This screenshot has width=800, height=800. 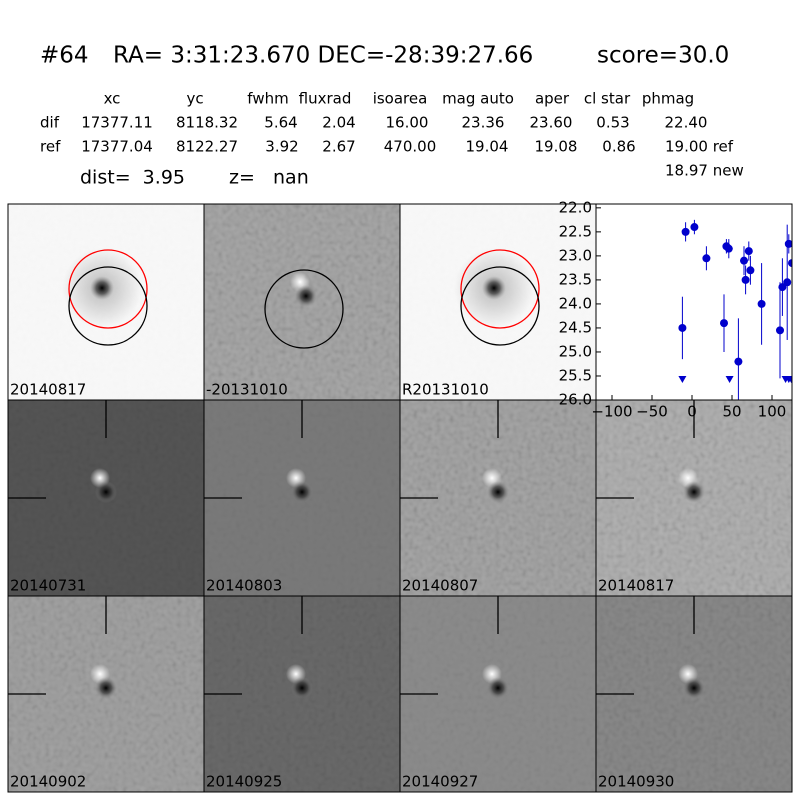 What do you see at coordinates (575, 279) in the screenshot?
I see `y-tick-label: 23.5` at bounding box center [575, 279].